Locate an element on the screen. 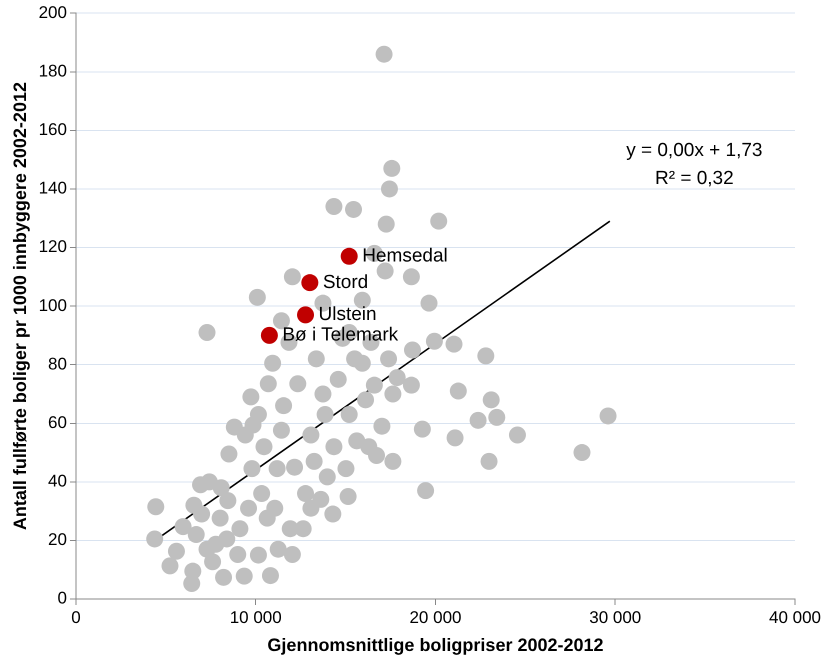 The height and width of the screenshot is (661, 825). annotation: Stord is located at coordinates (345, 282).